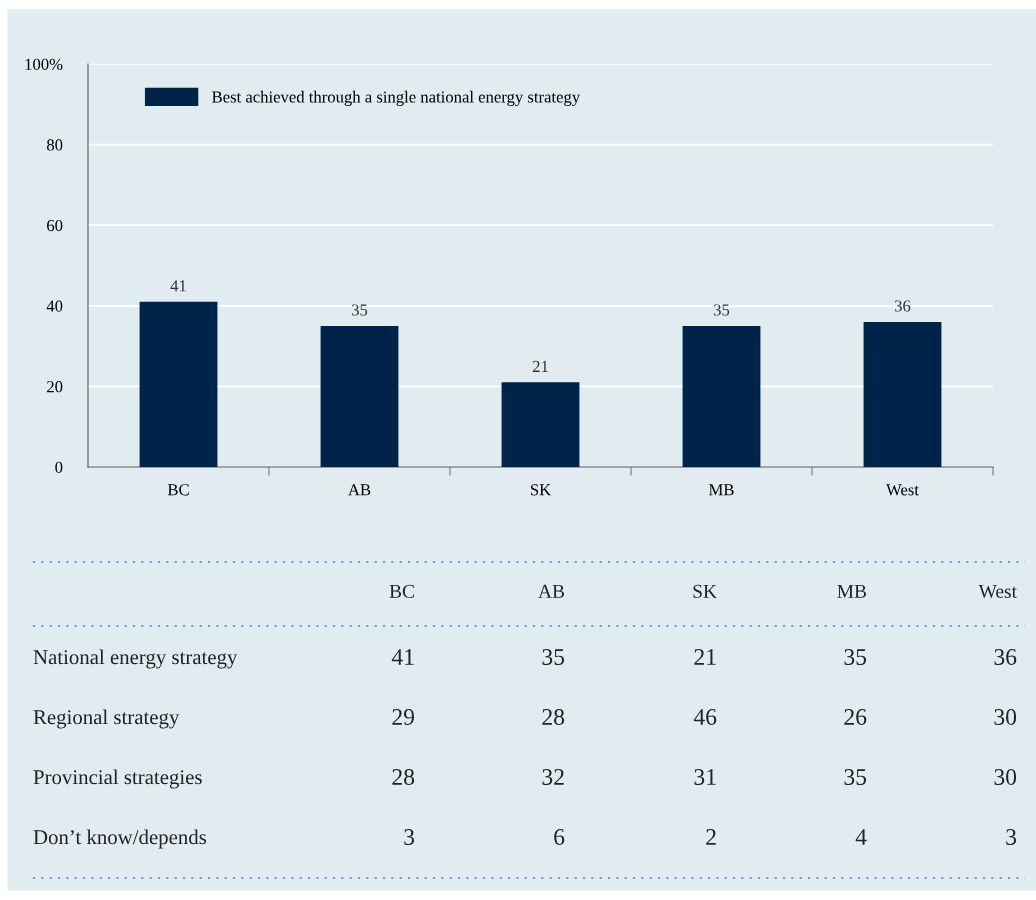  Describe the element at coordinates (551, 591) in the screenshot. I see `category-label: AB` at that location.